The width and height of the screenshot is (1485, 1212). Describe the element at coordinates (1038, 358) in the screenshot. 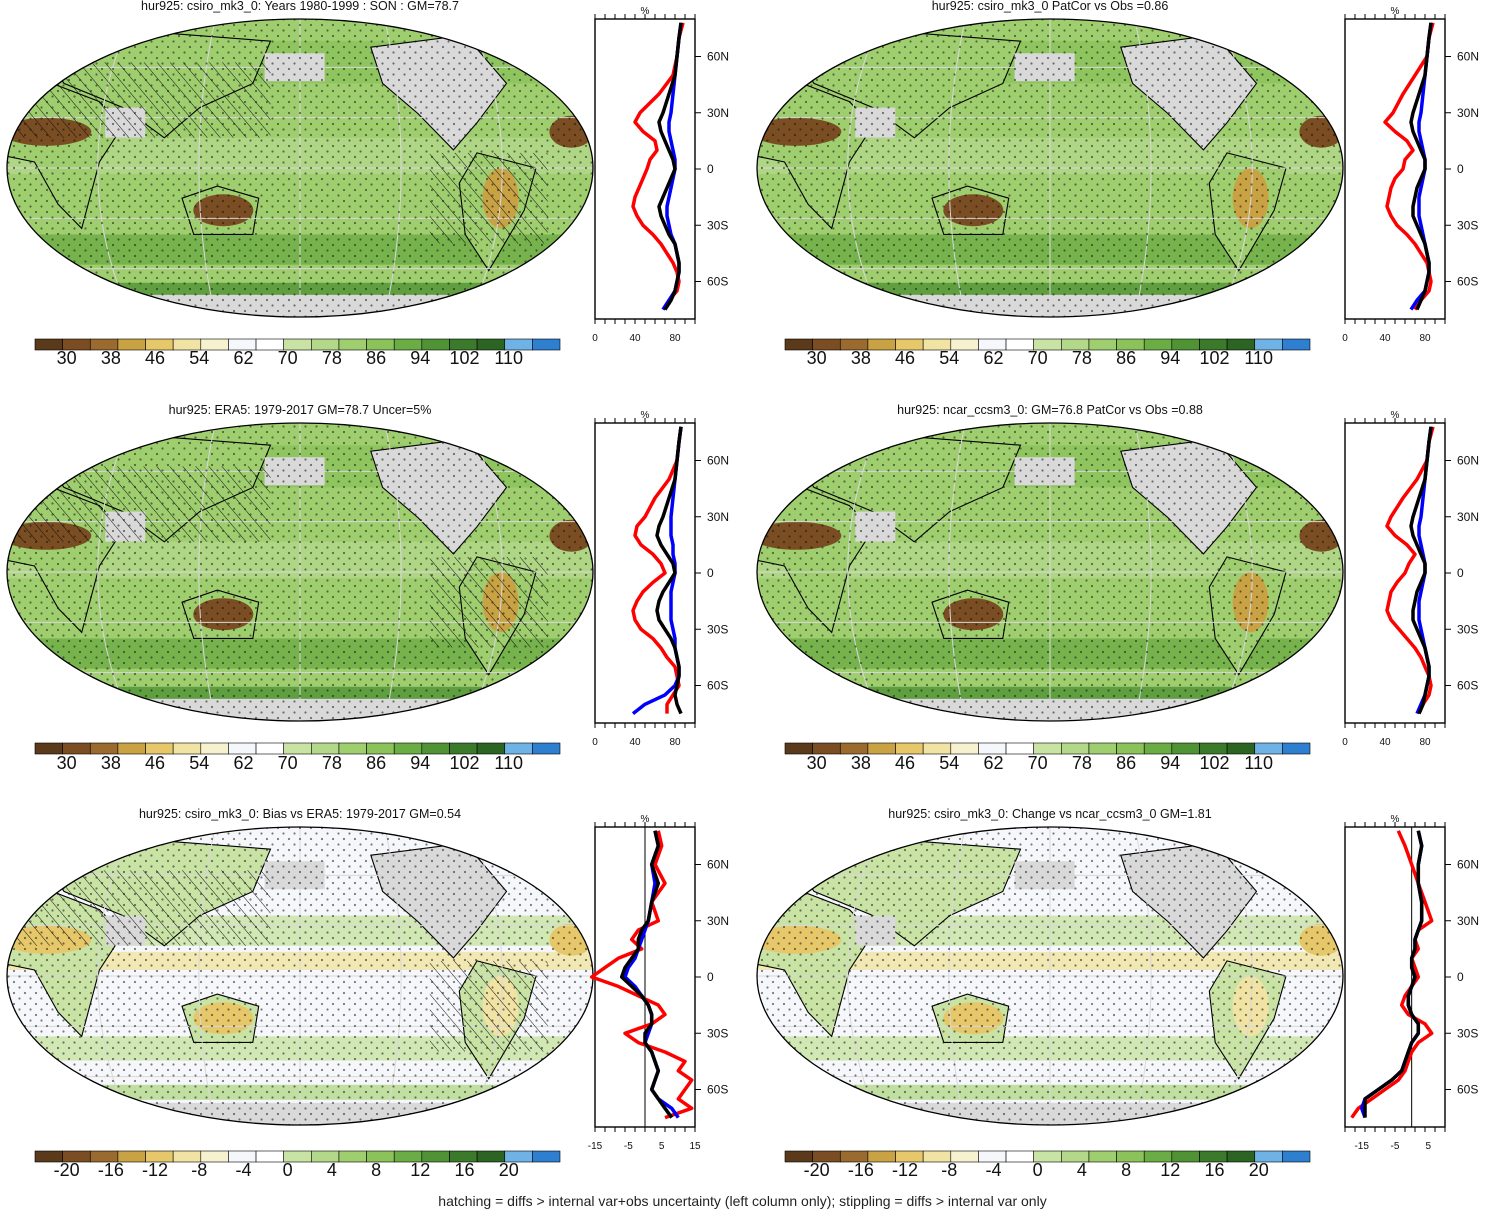

I see `colorbar-tick-label: 70` at that location.